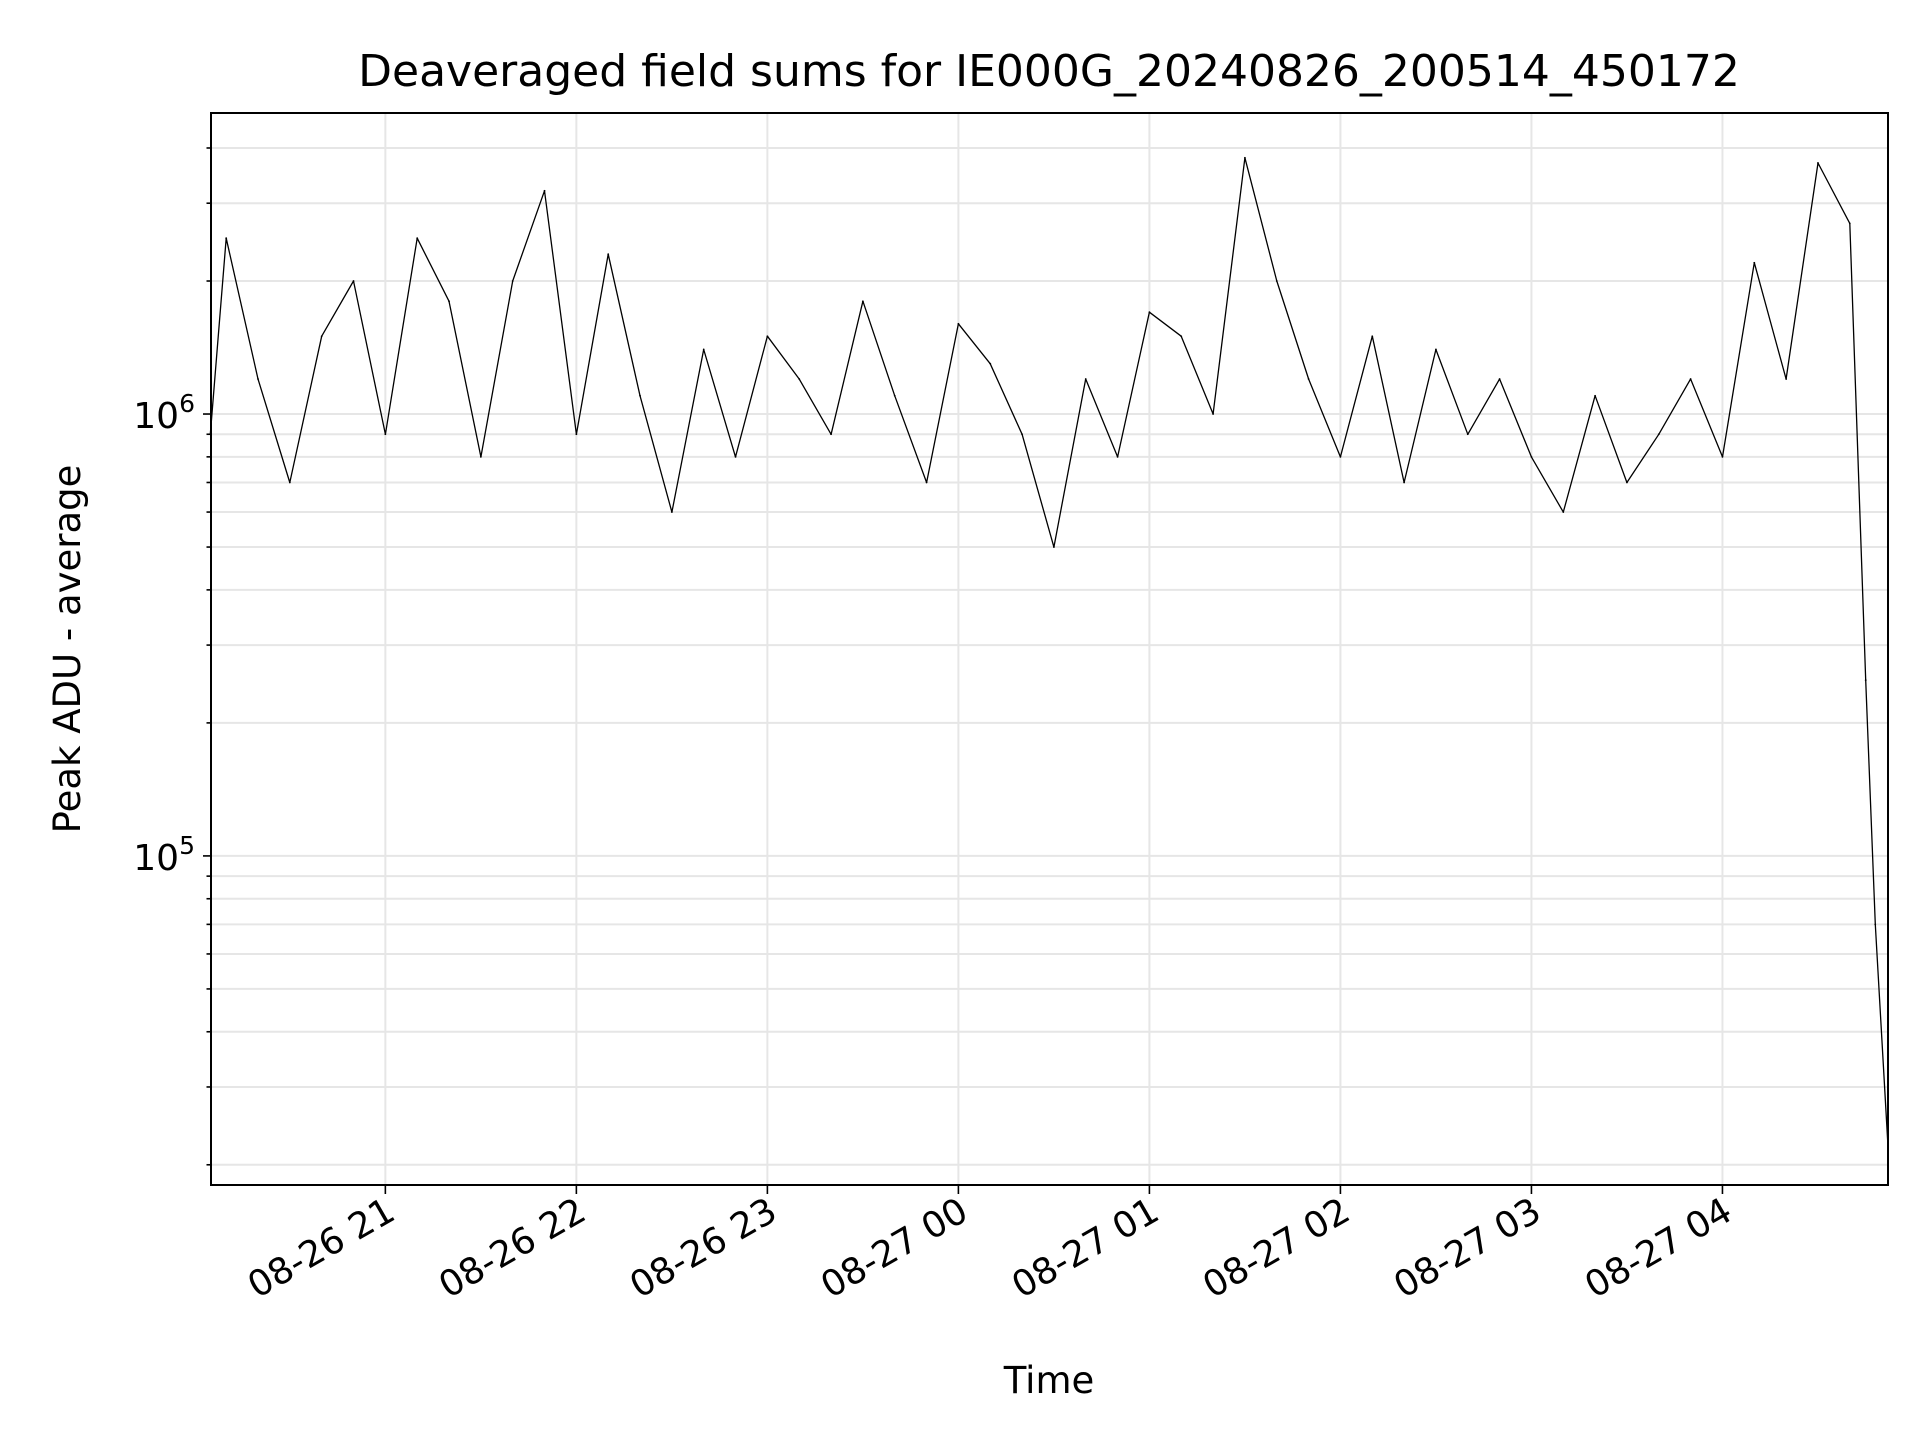  Describe the element at coordinates (187, 403) in the screenshot. I see `y-tick-exponent: 6` at that location.